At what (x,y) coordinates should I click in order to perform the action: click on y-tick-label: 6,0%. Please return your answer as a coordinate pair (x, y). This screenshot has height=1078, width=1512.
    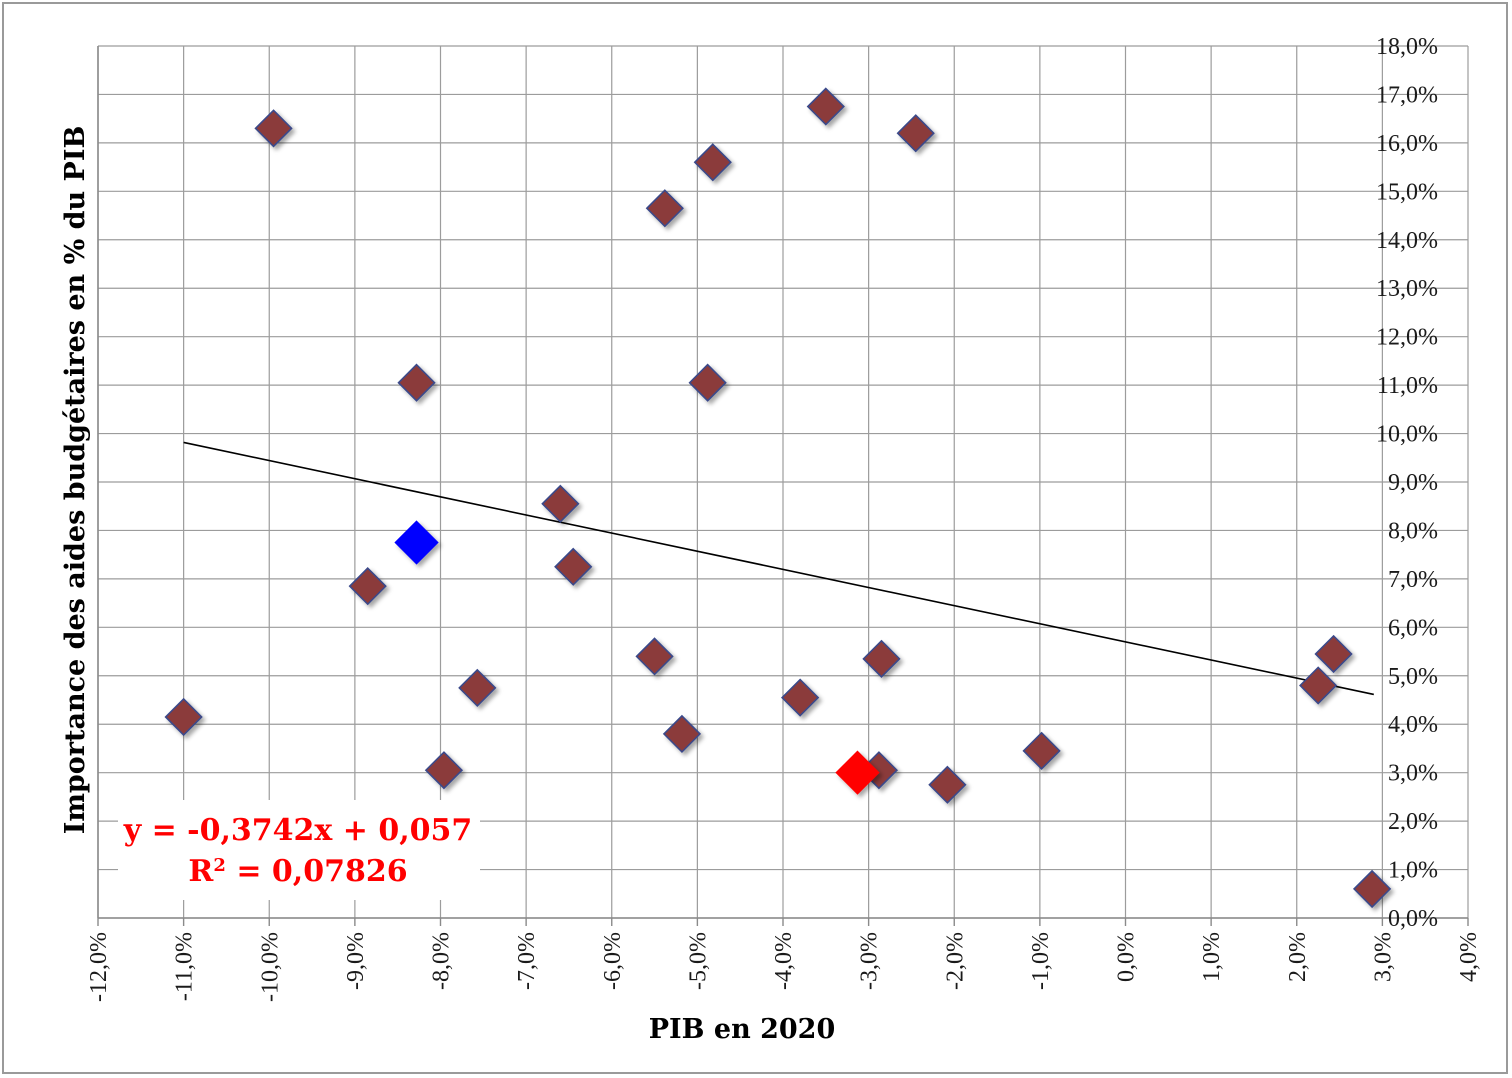
    Looking at the image, I should click on (1413, 628).